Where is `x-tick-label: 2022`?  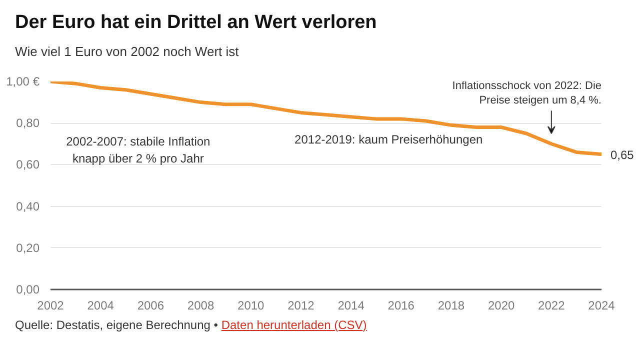
x-tick-label: 2022 is located at coordinates (552, 305).